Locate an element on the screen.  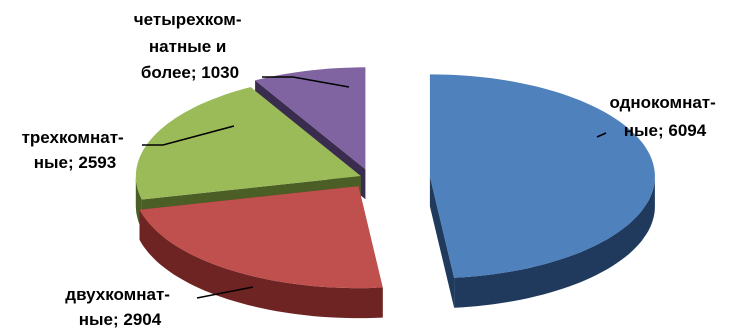
slice-two-room is located at coordinates (261, 252).